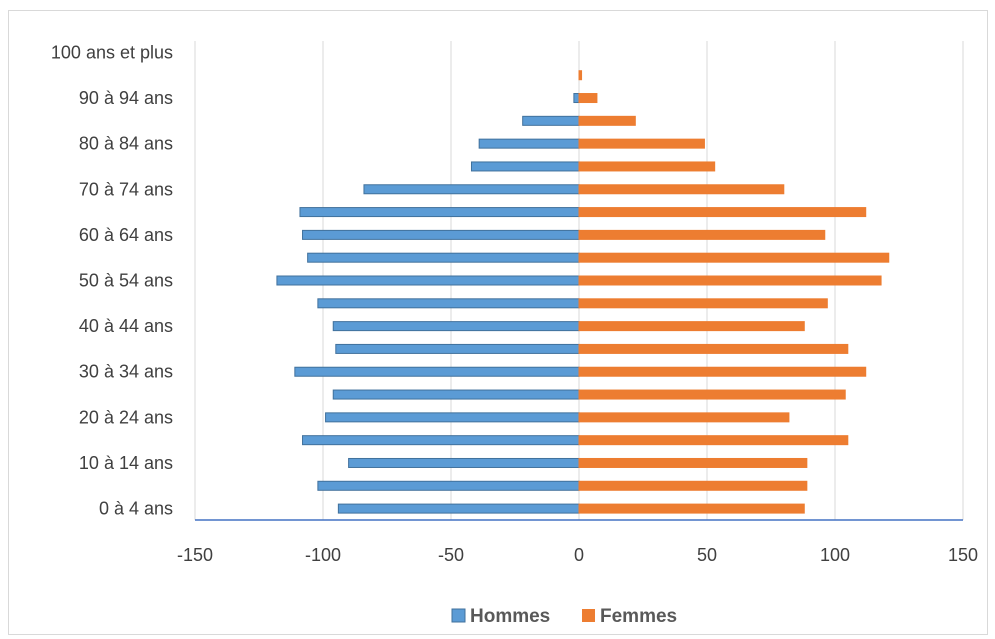 This screenshot has width=995, height=639. I want to click on tick-labels: -150 -100 -50 0 50 100 150, so click(577, 555).